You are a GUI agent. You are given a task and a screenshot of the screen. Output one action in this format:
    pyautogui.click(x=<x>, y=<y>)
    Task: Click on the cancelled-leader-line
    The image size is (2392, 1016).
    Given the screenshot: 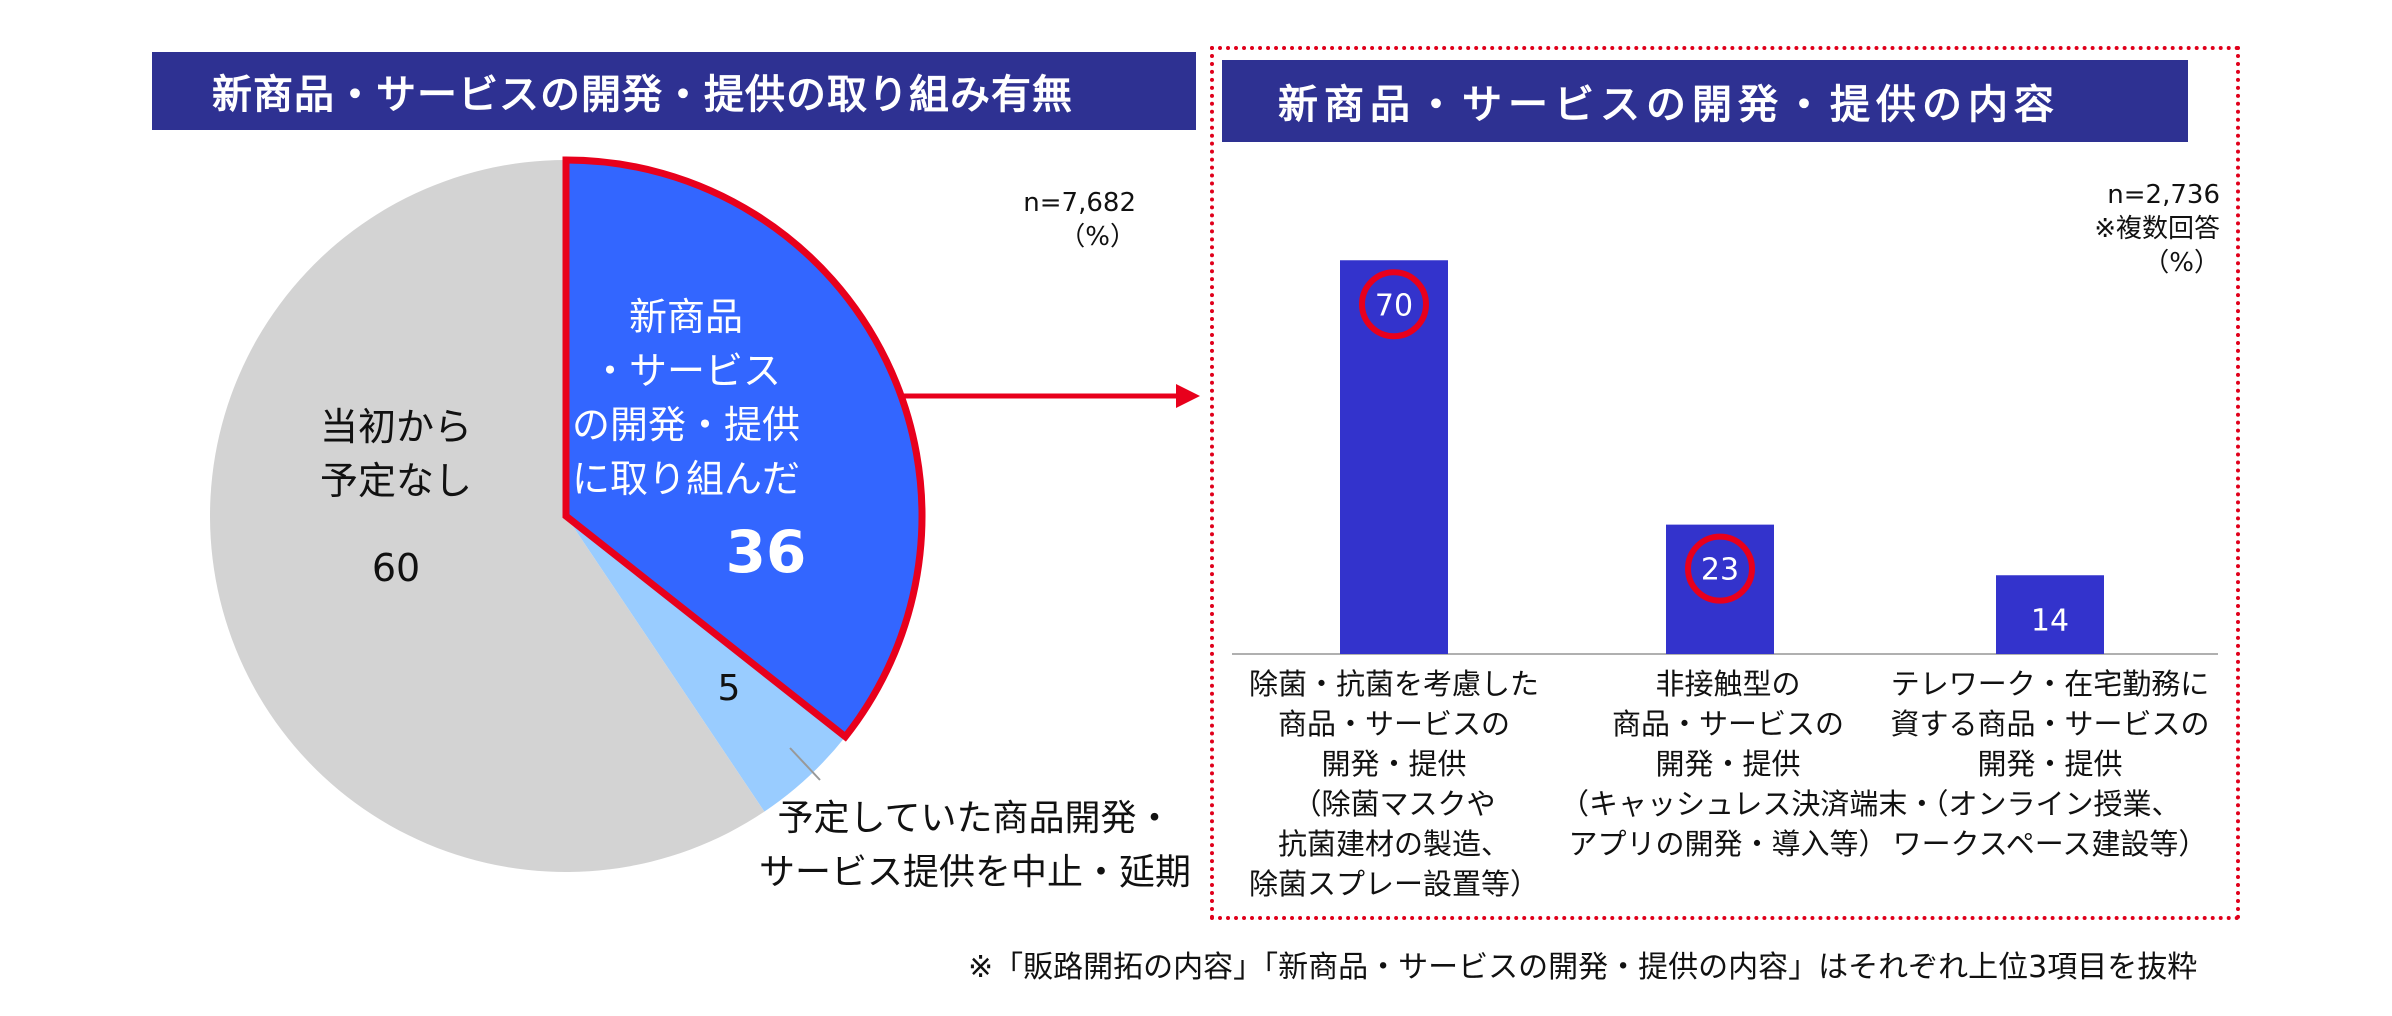 What is the action you would take?
    pyautogui.click(x=805, y=764)
    